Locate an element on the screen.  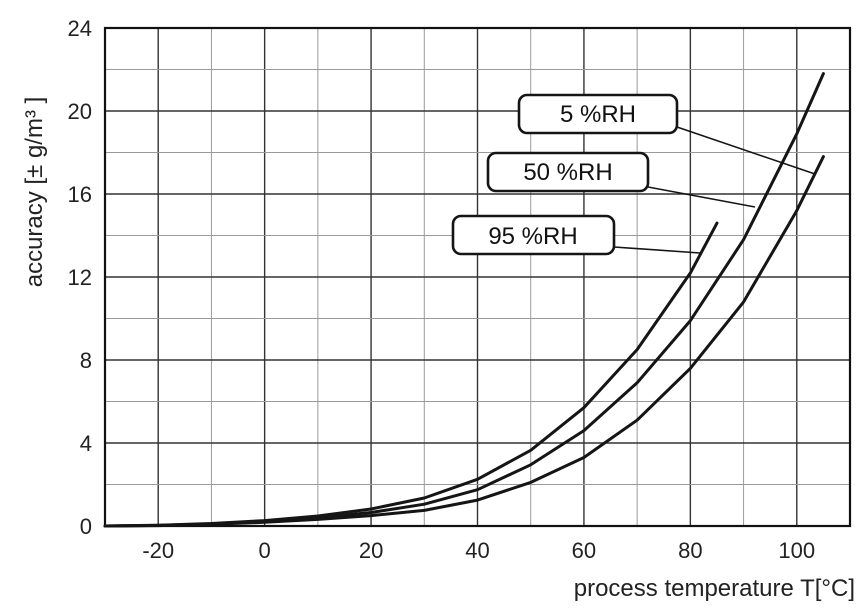
callout-95rh-label: 95 %RH is located at coordinates (532, 236).